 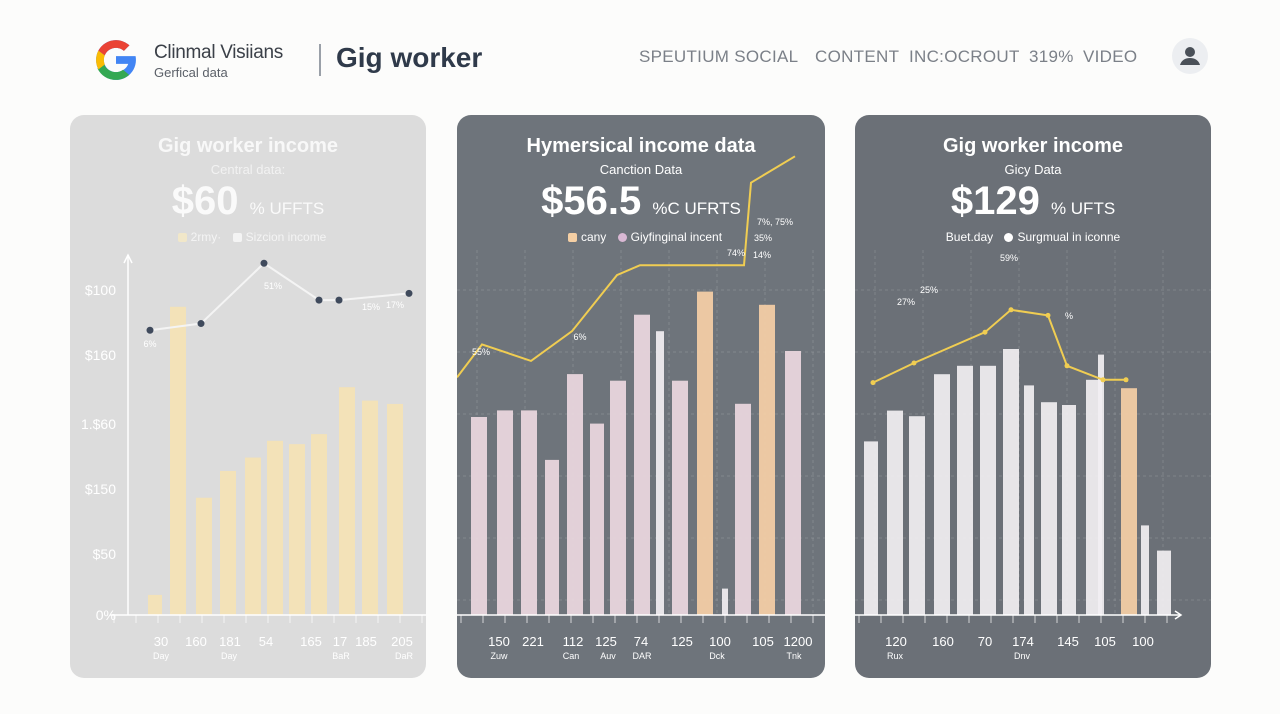 I want to click on y-axis-arrow, so click(x=128, y=258).